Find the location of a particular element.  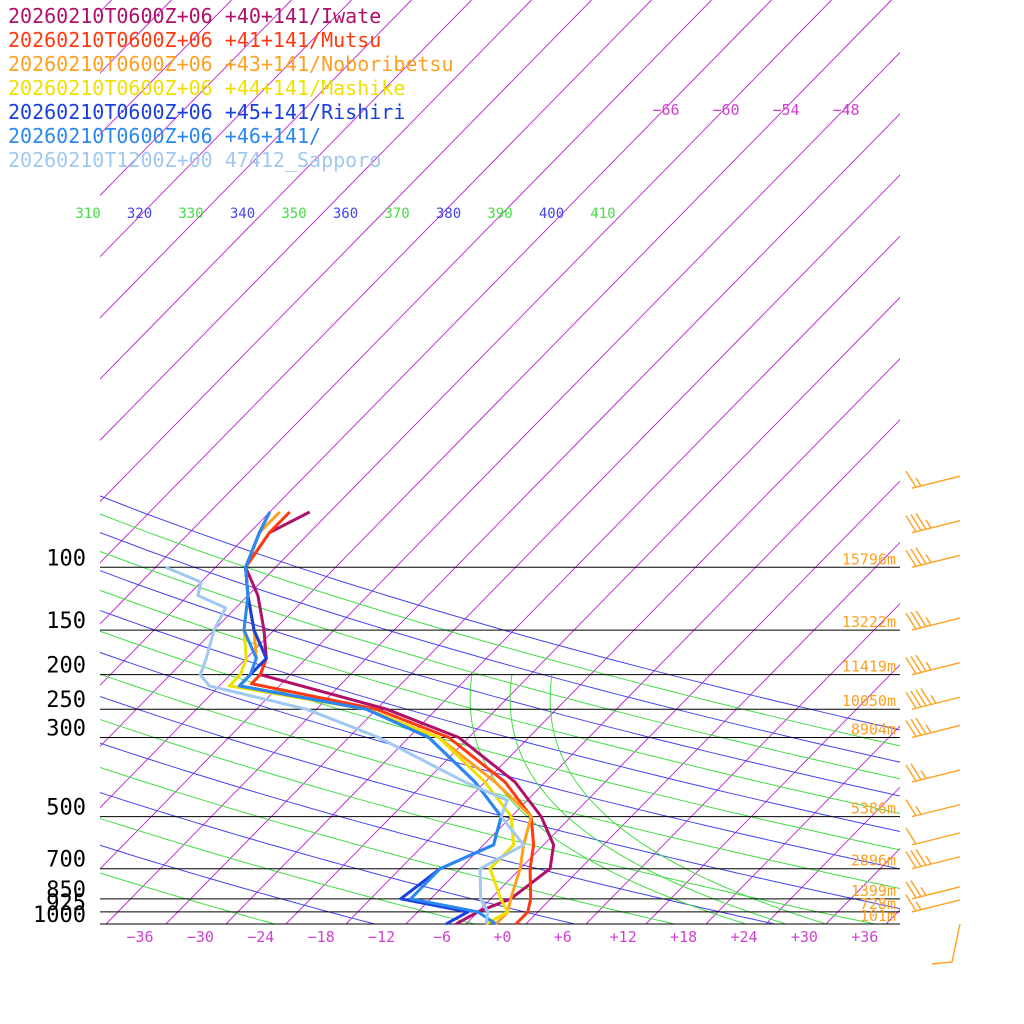

pressure-label: 500 is located at coordinates (66, 808).